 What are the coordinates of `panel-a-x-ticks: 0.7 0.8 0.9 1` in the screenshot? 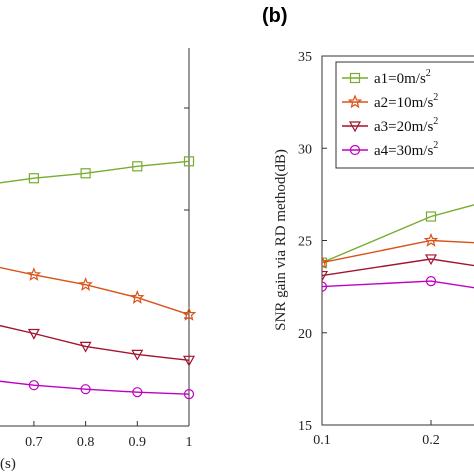 It's located at (109, 435).